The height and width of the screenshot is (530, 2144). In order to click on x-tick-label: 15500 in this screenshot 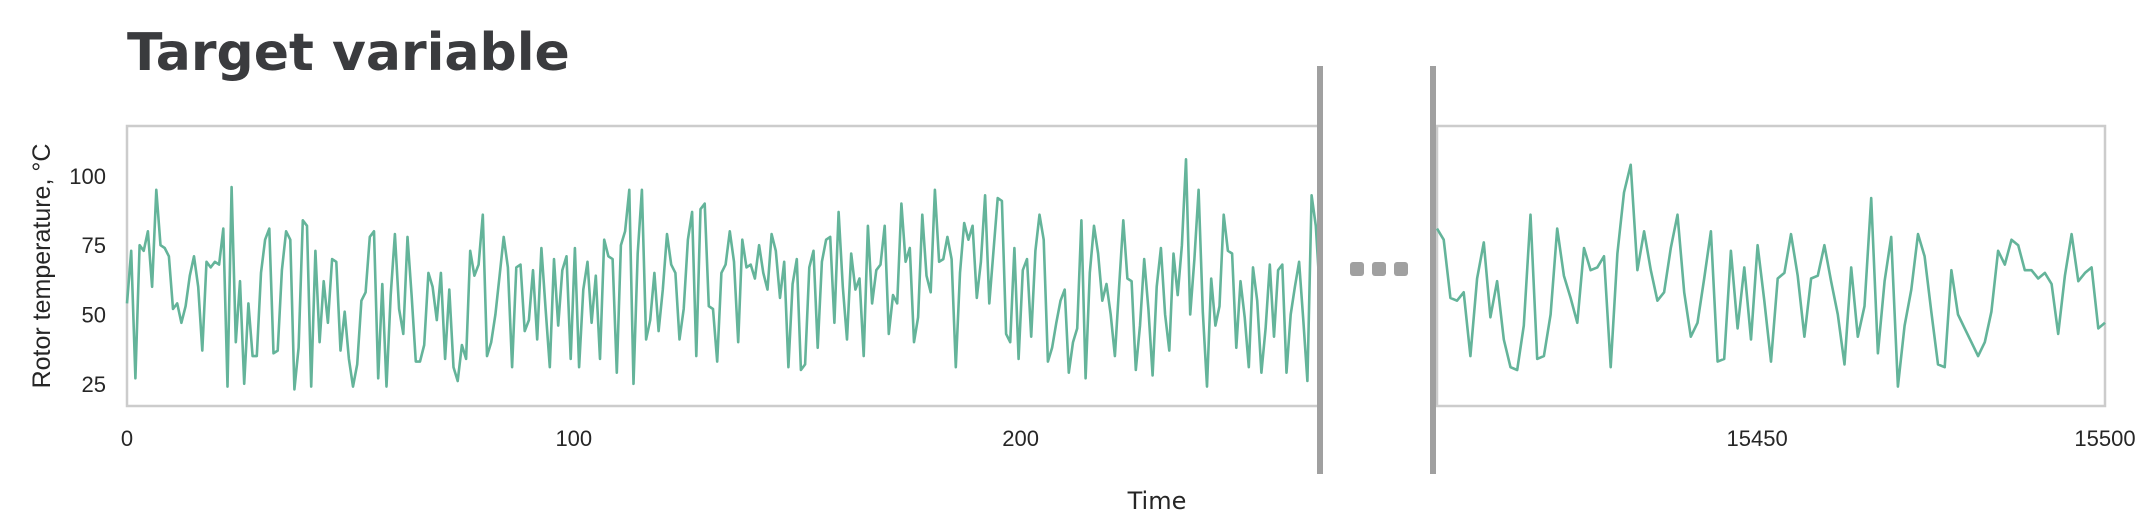, I will do `click(2104, 438)`.